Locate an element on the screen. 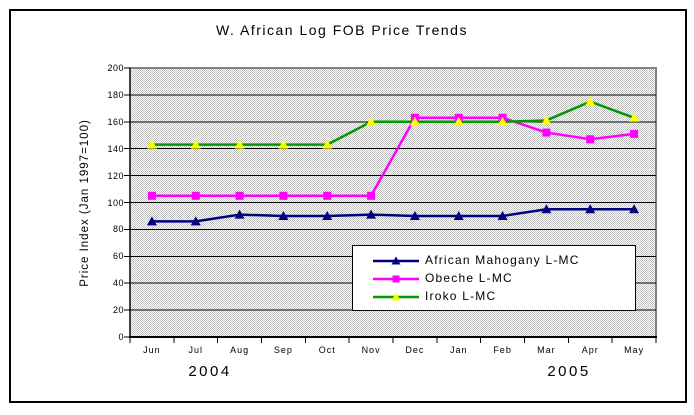 The width and height of the screenshot is (694, 415). y-axis-tick-label: 120 is located at coordinates (115, 175).